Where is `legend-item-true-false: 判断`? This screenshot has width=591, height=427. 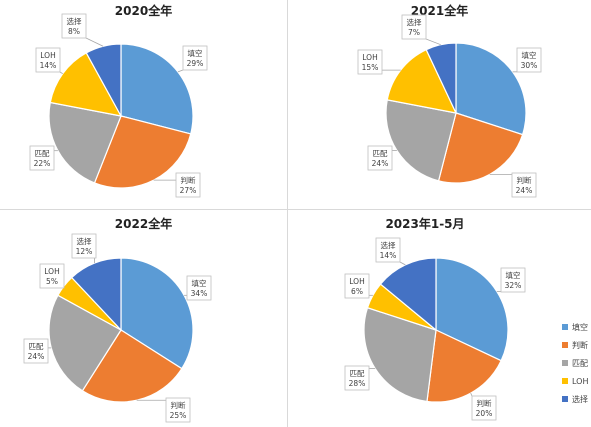 legend-item-true-false: 判断 is located at coordinates (576, 345).